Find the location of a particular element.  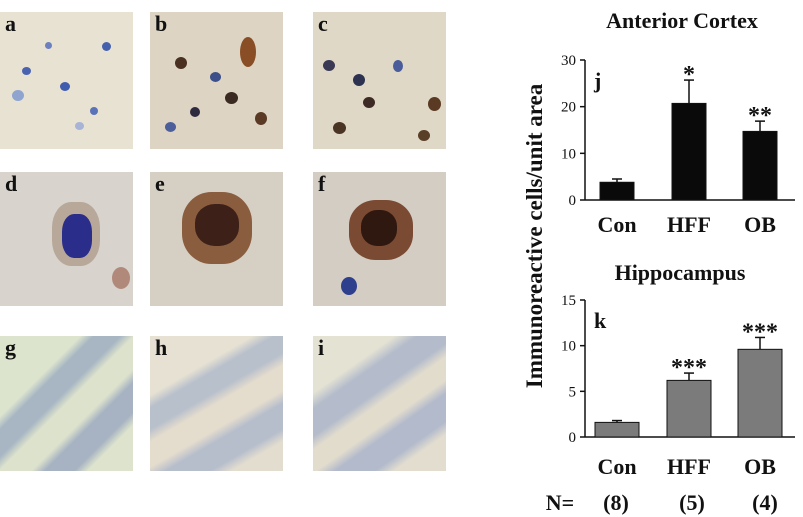

micrograph-panel-d: d is located at coordinates (66, 239).